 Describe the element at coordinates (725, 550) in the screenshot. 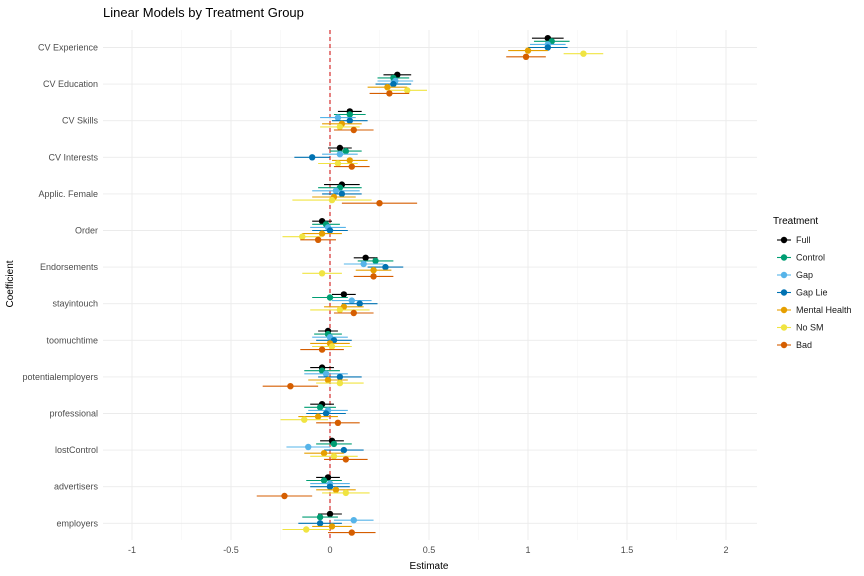

I see `x-tick-label: 2` at that location.